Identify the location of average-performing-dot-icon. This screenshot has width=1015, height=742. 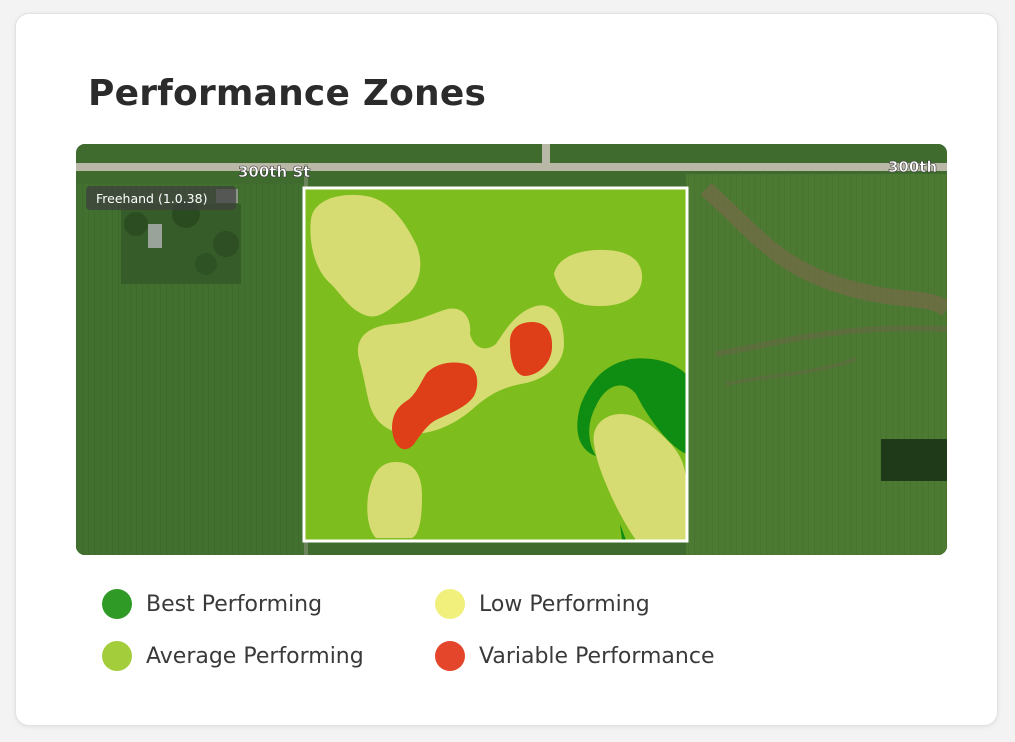
(117, 656).